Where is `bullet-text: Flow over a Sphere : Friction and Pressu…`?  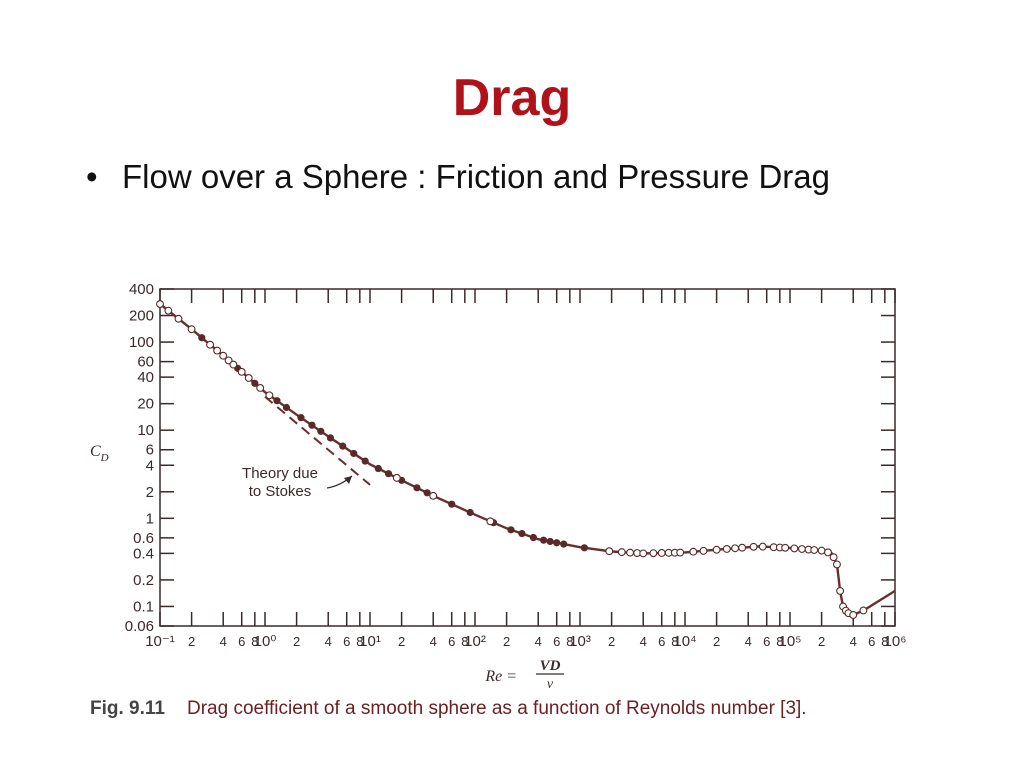
bullet-text: Flow over a Sphere : Friction and Pressu… is located at coordinates (476, 176).